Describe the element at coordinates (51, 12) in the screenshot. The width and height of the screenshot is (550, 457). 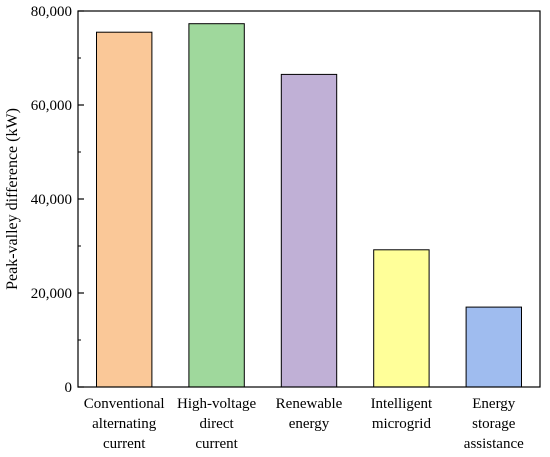
I see `y-tick-label: 80,000` at that location.